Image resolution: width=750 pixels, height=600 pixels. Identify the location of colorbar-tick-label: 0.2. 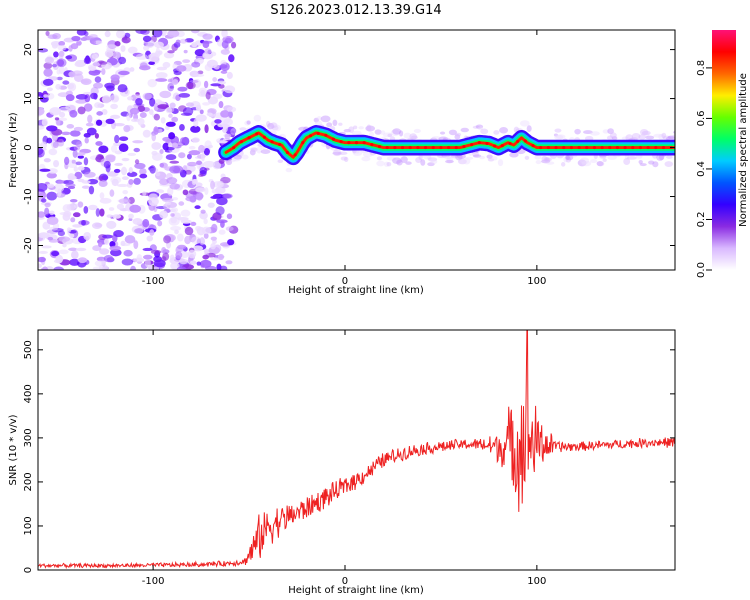
(701, 220).